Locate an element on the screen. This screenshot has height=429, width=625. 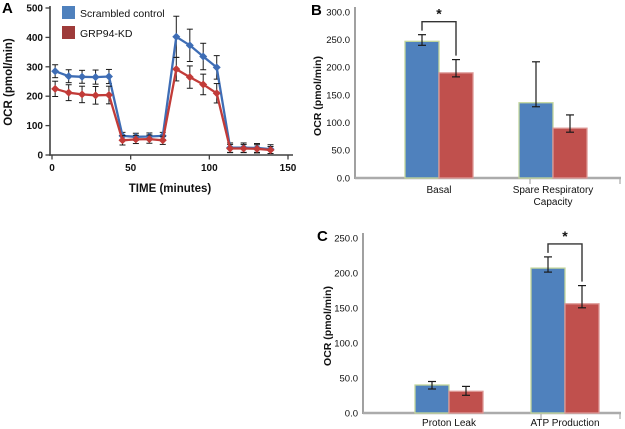
category-label: Proton Leak is located at coordinates (449, 423).